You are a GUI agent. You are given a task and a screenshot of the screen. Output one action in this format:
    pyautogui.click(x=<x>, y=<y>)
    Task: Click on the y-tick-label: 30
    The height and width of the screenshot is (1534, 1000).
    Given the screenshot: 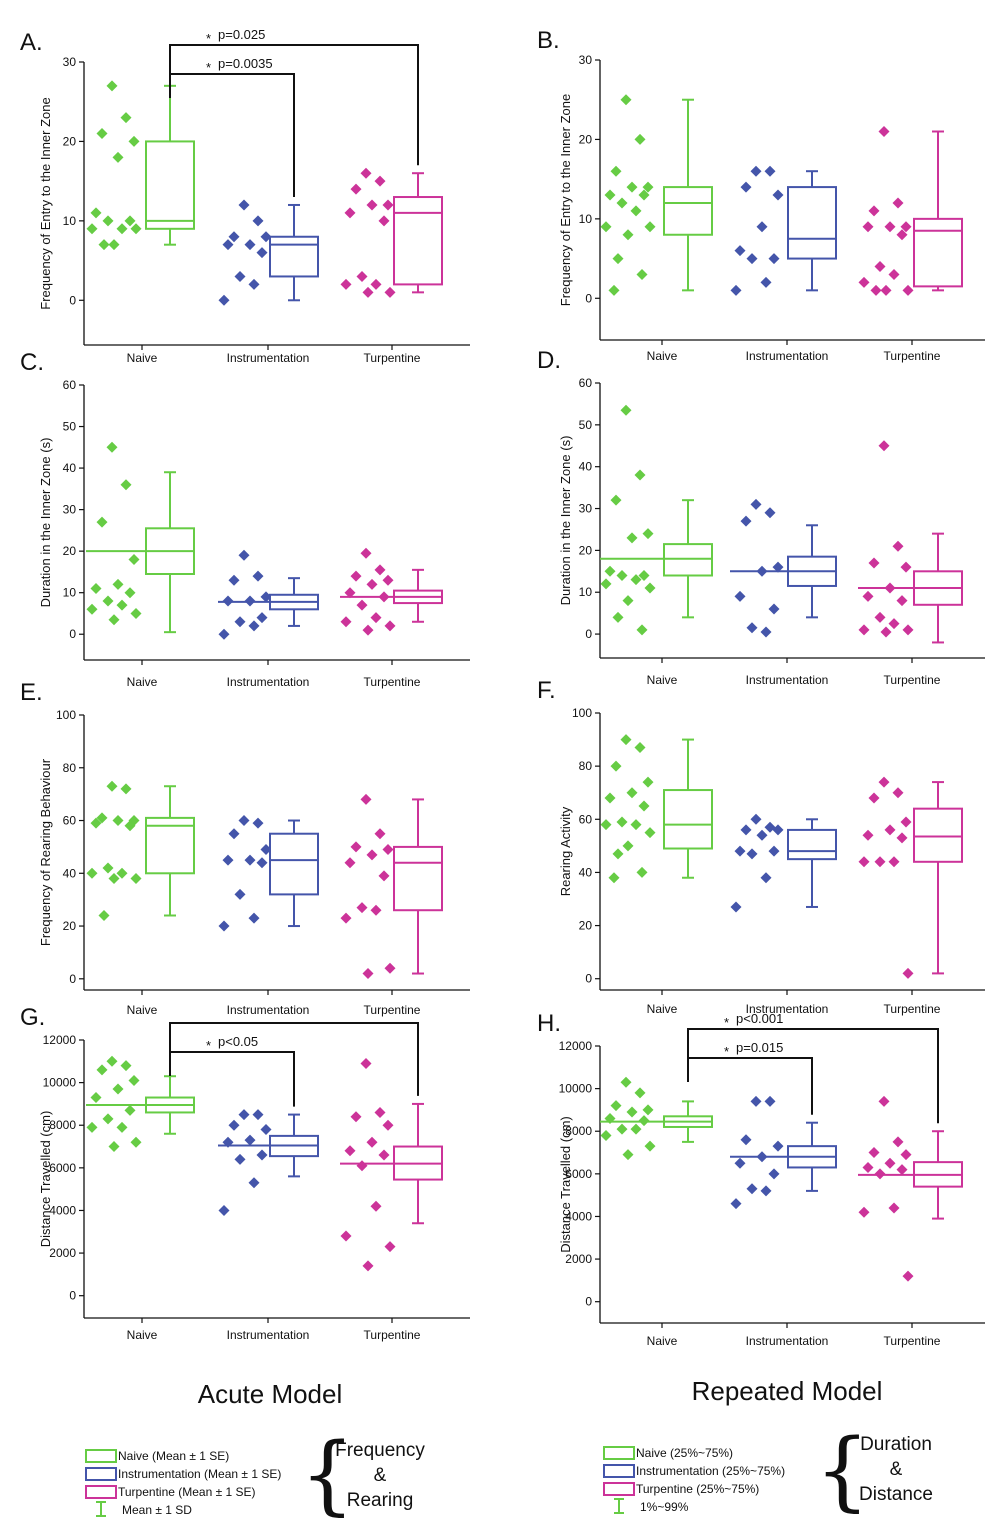 What is the action you would take?
    pyautogui.click(x=70, y=62)
    